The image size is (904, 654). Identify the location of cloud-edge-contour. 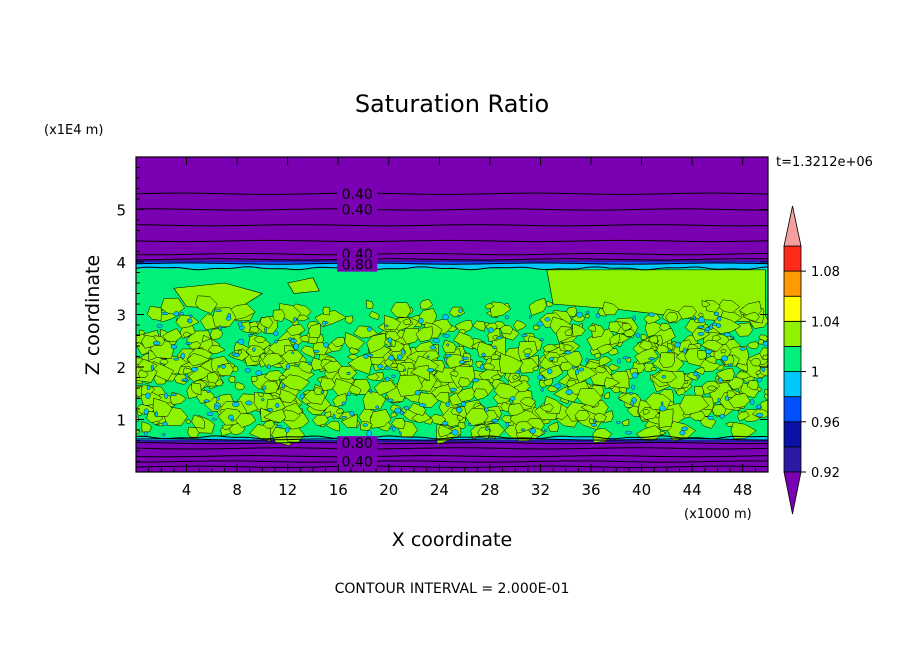
(452, 437).